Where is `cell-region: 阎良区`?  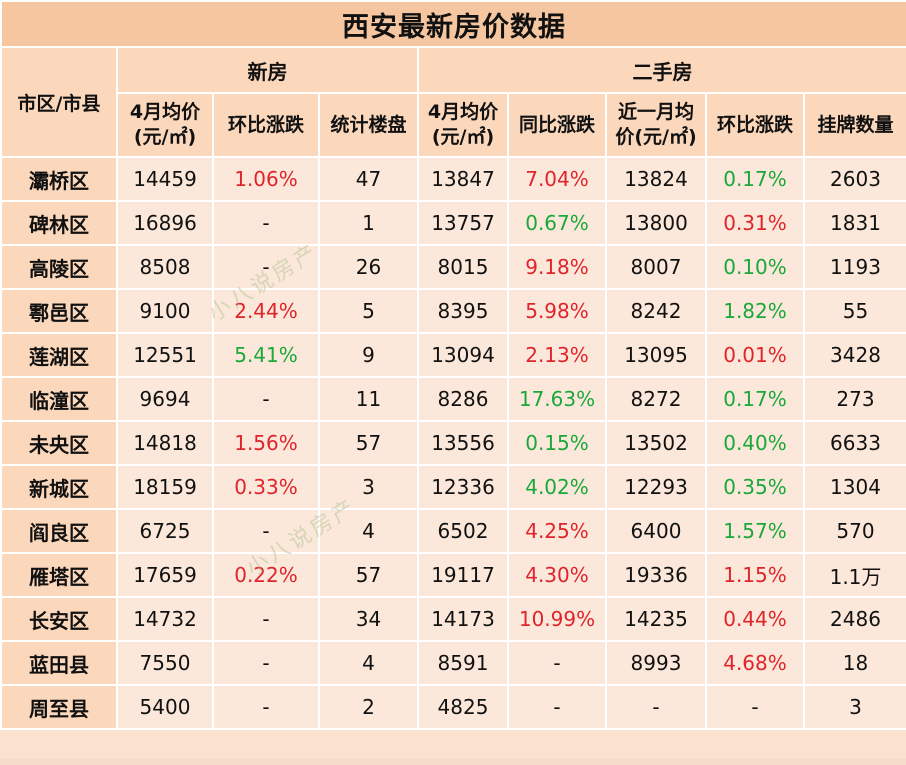 cell-region: 阎良区 is located at coordinates (59, 531).